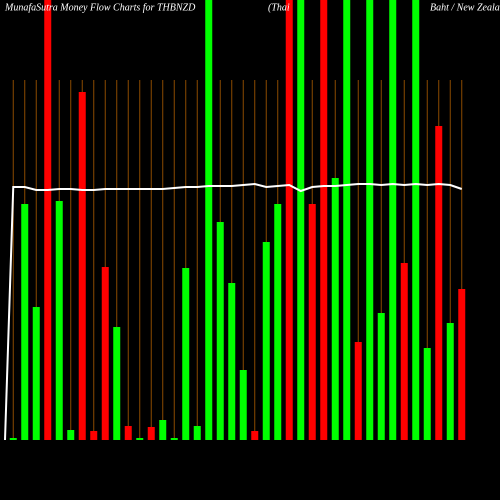  Describe the element at coordinates (279, 7) in the screenshot. I see `chart-subtitle: (Thai` at that location.